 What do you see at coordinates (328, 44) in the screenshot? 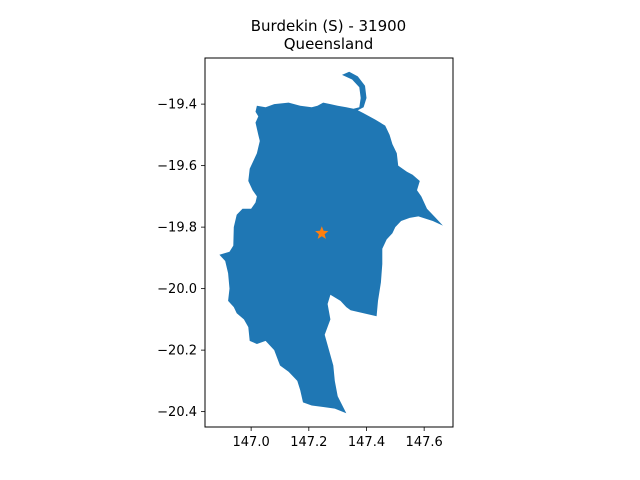
I see `chart-subtitle: Queensland` at bounding box center [328, 44].